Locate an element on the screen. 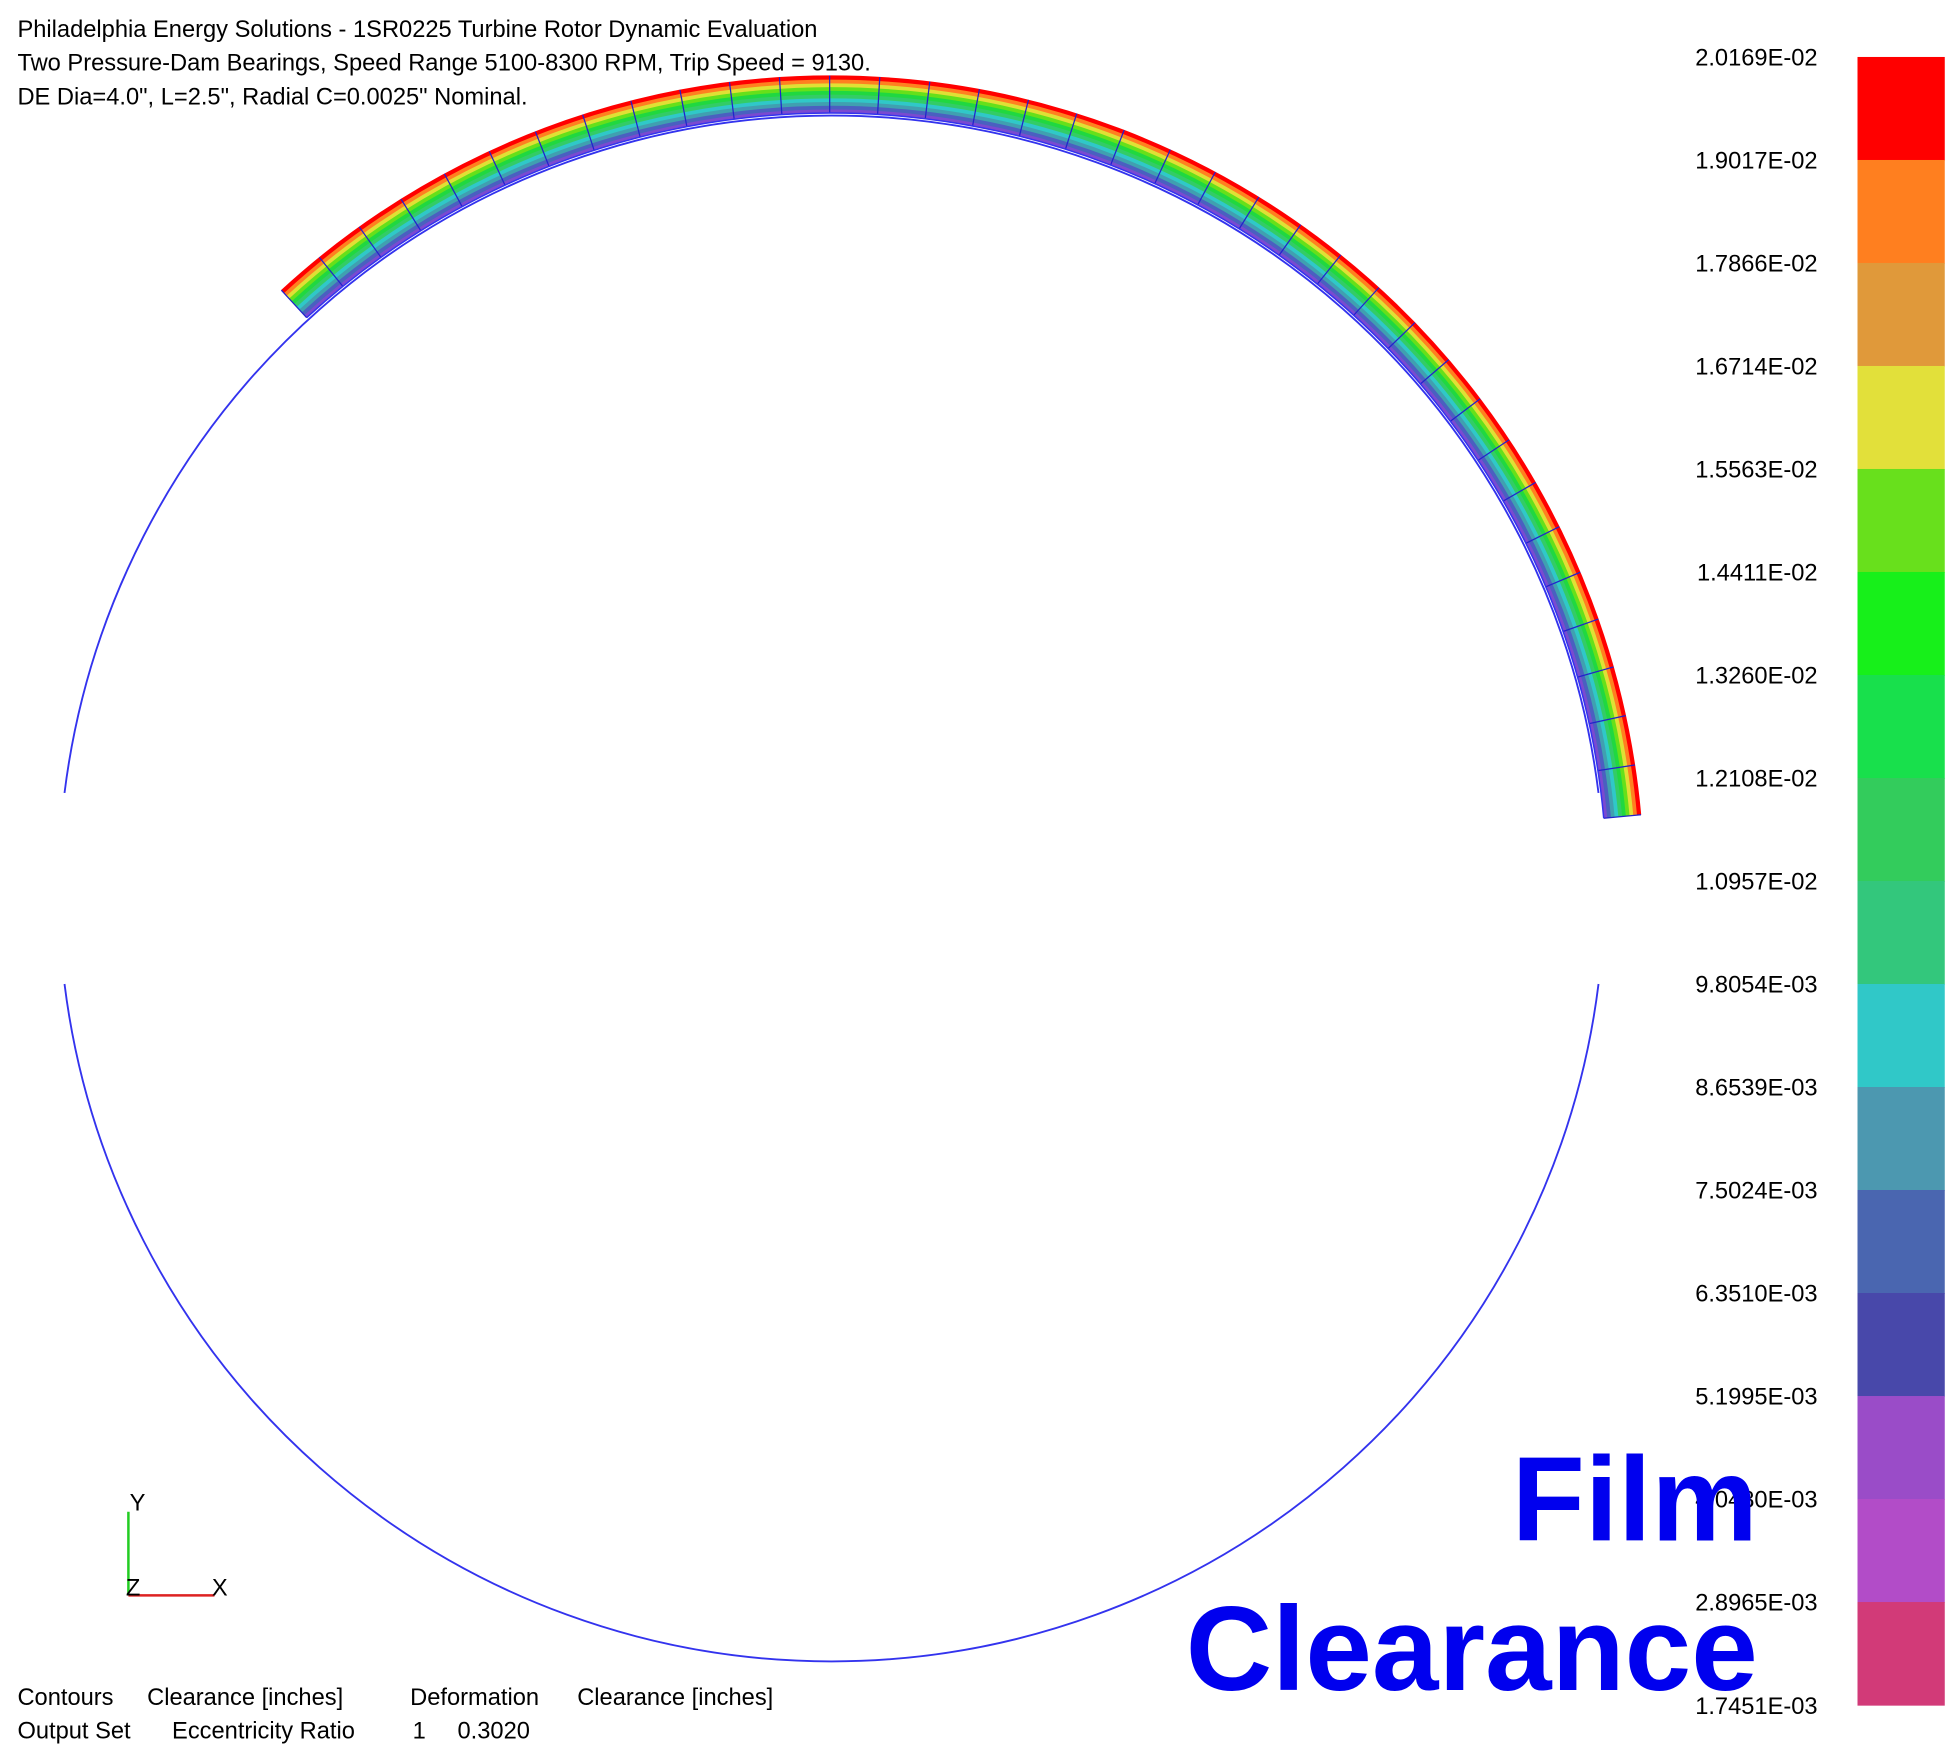  legend-label: 4.0480E-03 is located at coordinates (1756, 1501).